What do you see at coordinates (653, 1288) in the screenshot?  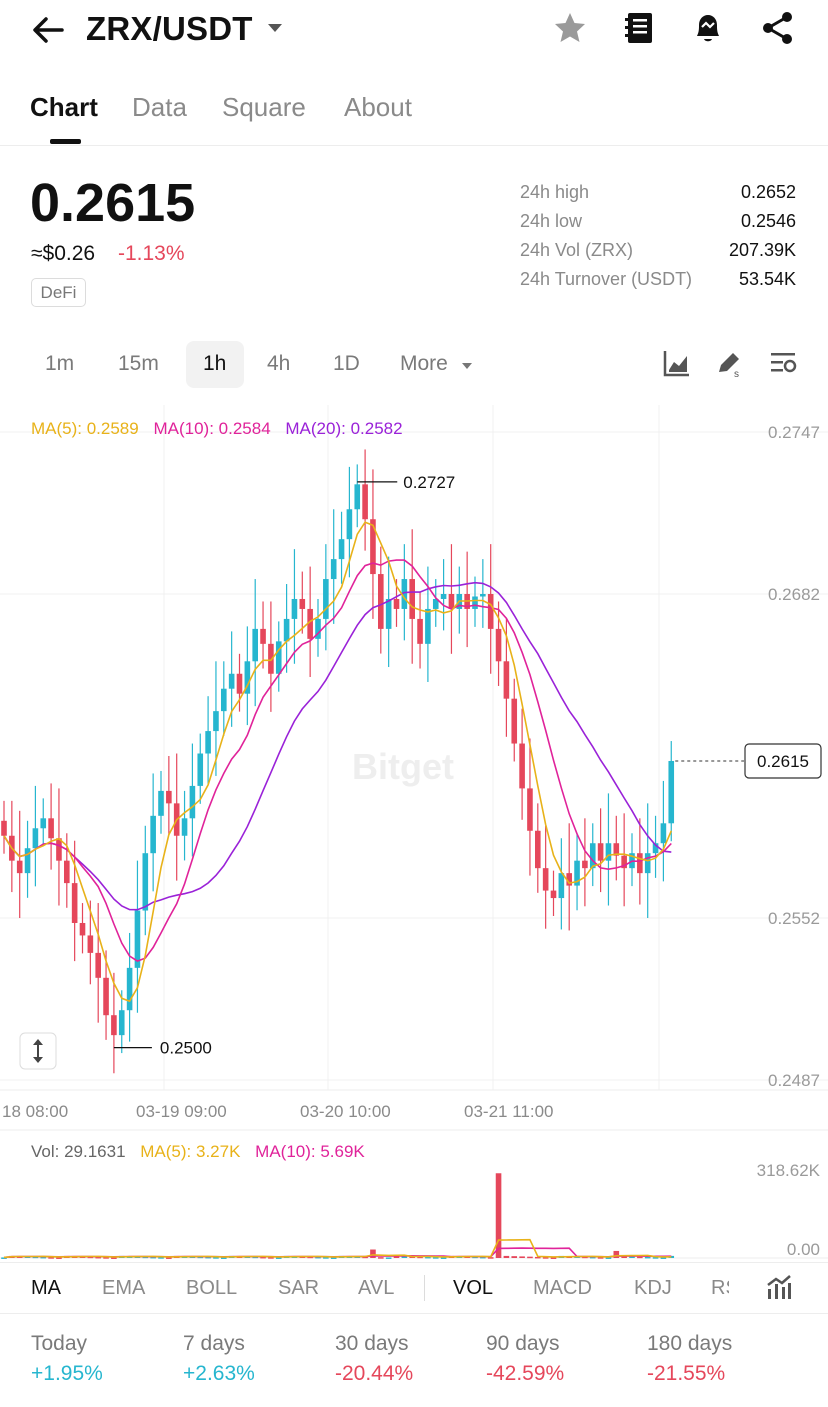 I see `indicator-kdj: KDJ` at bounding box center [653, 1288].